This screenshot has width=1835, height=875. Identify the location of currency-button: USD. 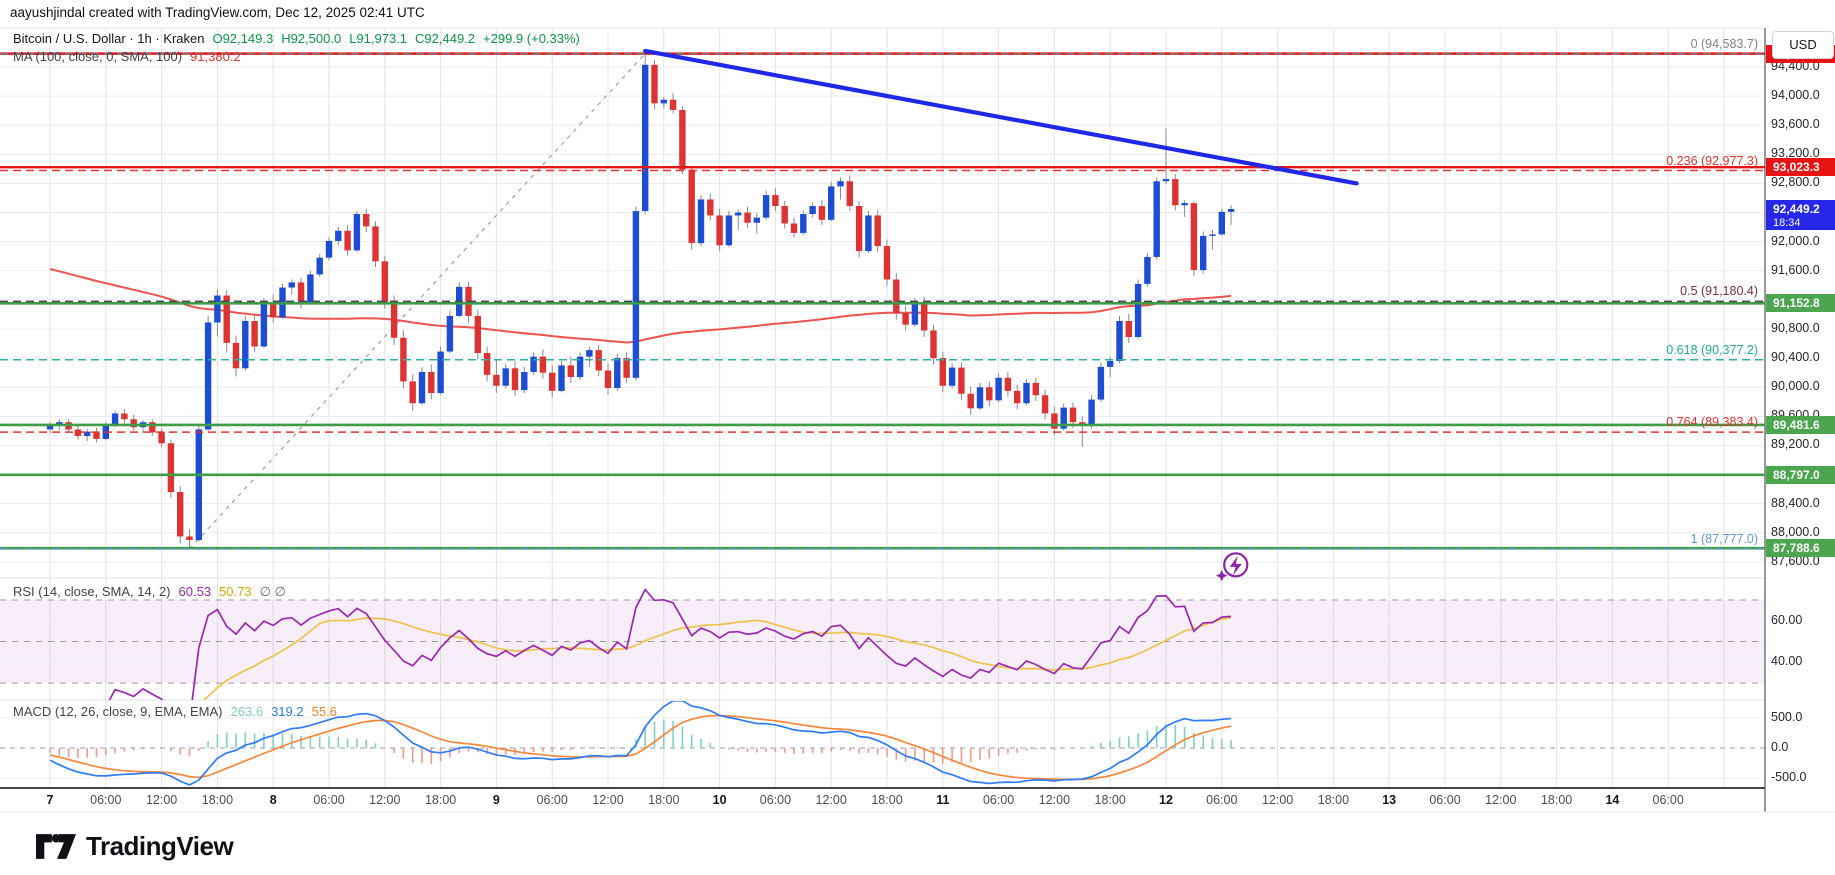
(1803, 45).